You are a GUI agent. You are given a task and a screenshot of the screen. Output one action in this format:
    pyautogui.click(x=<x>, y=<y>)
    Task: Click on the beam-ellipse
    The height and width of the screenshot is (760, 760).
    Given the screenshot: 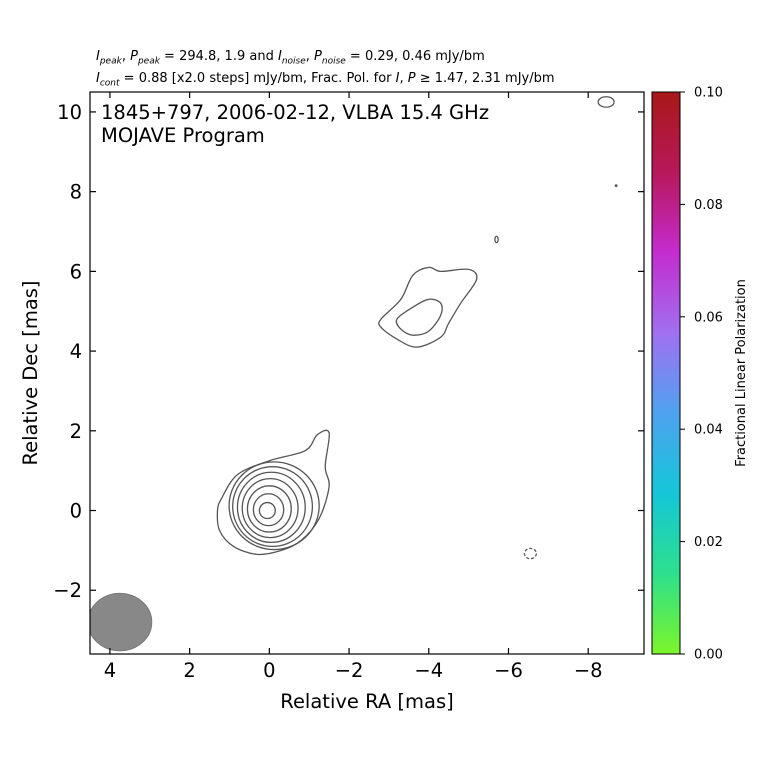 What is the action you would take?
    pyautogui.click(x=121, y=622)
    